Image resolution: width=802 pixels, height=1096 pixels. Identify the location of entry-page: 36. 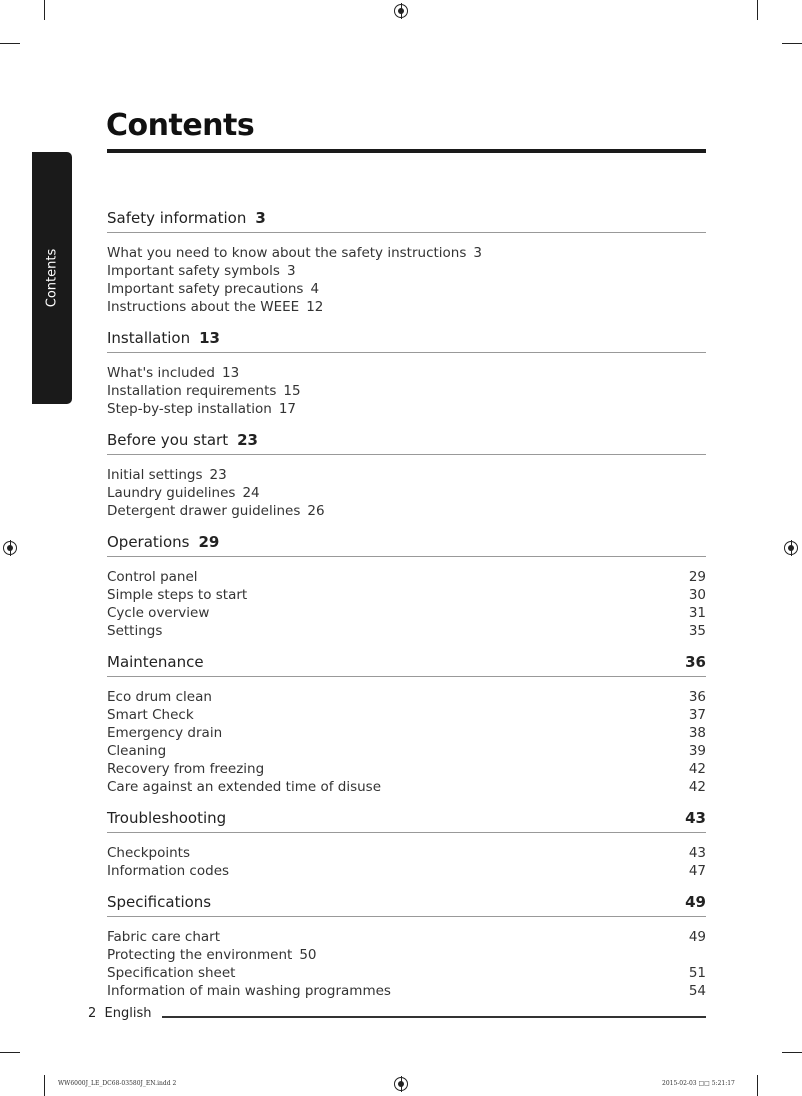
(697, 697).